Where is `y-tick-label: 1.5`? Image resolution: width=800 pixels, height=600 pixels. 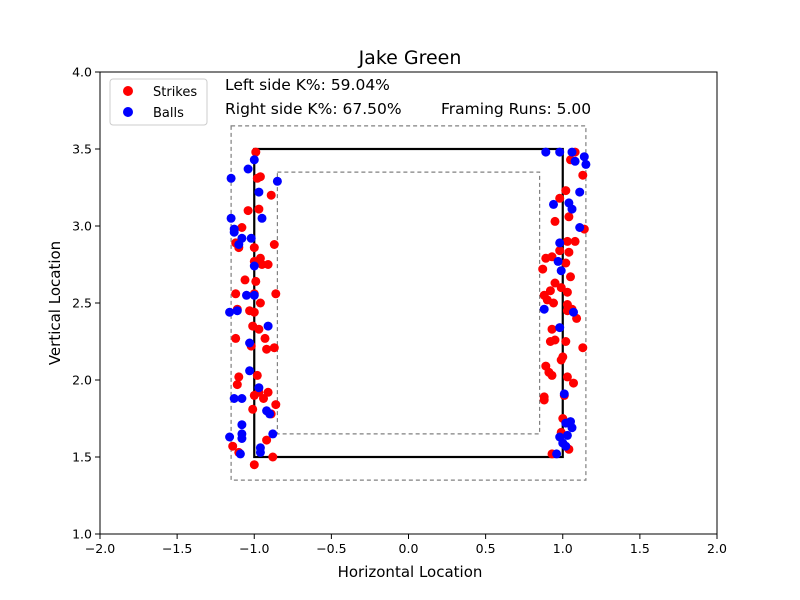
y-tick-label: 1.5 is located at coordinates (82, 457).